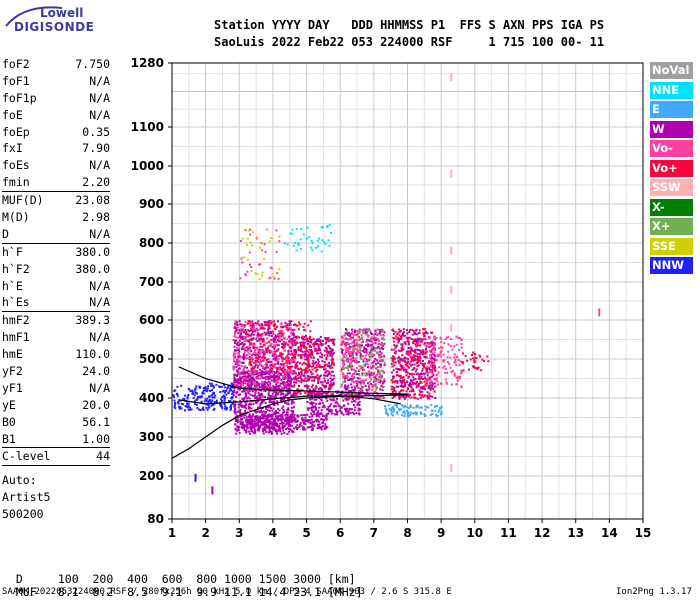 This screenshot has height=600, width=700. I want to click on y-tick-label: 800, so click(151, 243).